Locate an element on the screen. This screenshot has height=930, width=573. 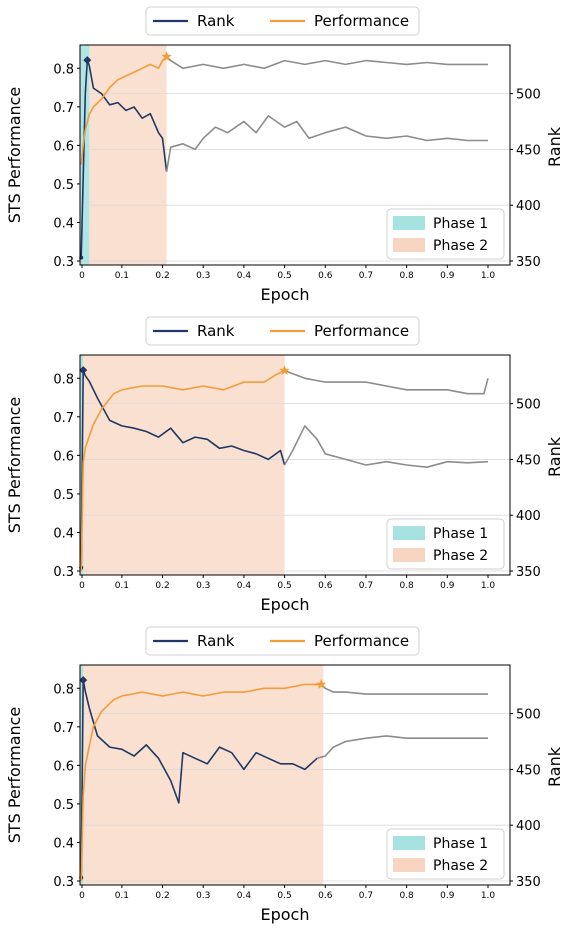
phase1-region is located at coordinates (85, 155).